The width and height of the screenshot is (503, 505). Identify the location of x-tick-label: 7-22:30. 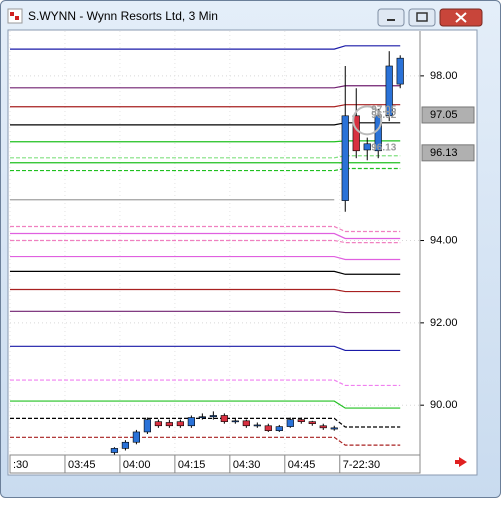
(361, 465).